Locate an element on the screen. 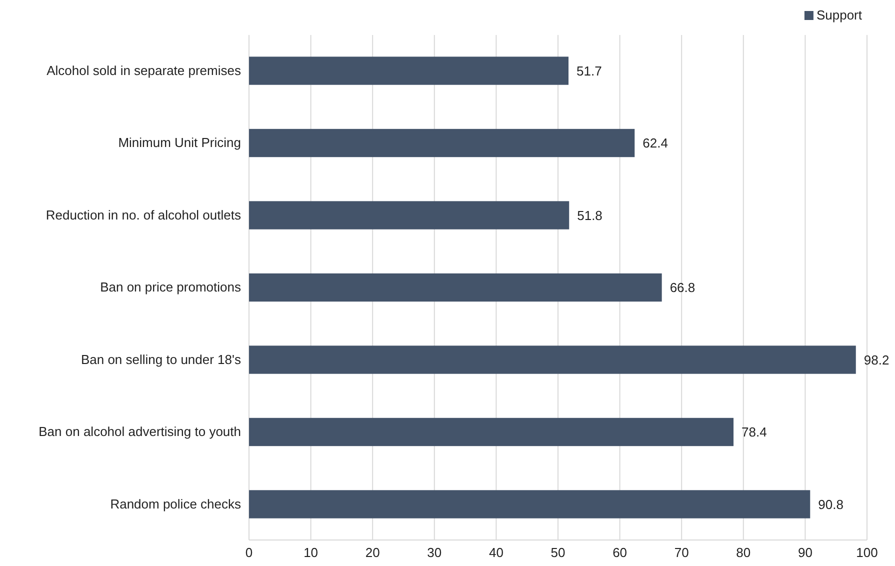 Image resolution: width=895 pixels, height=566 pixels. y-tick-label: Minimum Unit Pricing is located at coordinates (179, 142).